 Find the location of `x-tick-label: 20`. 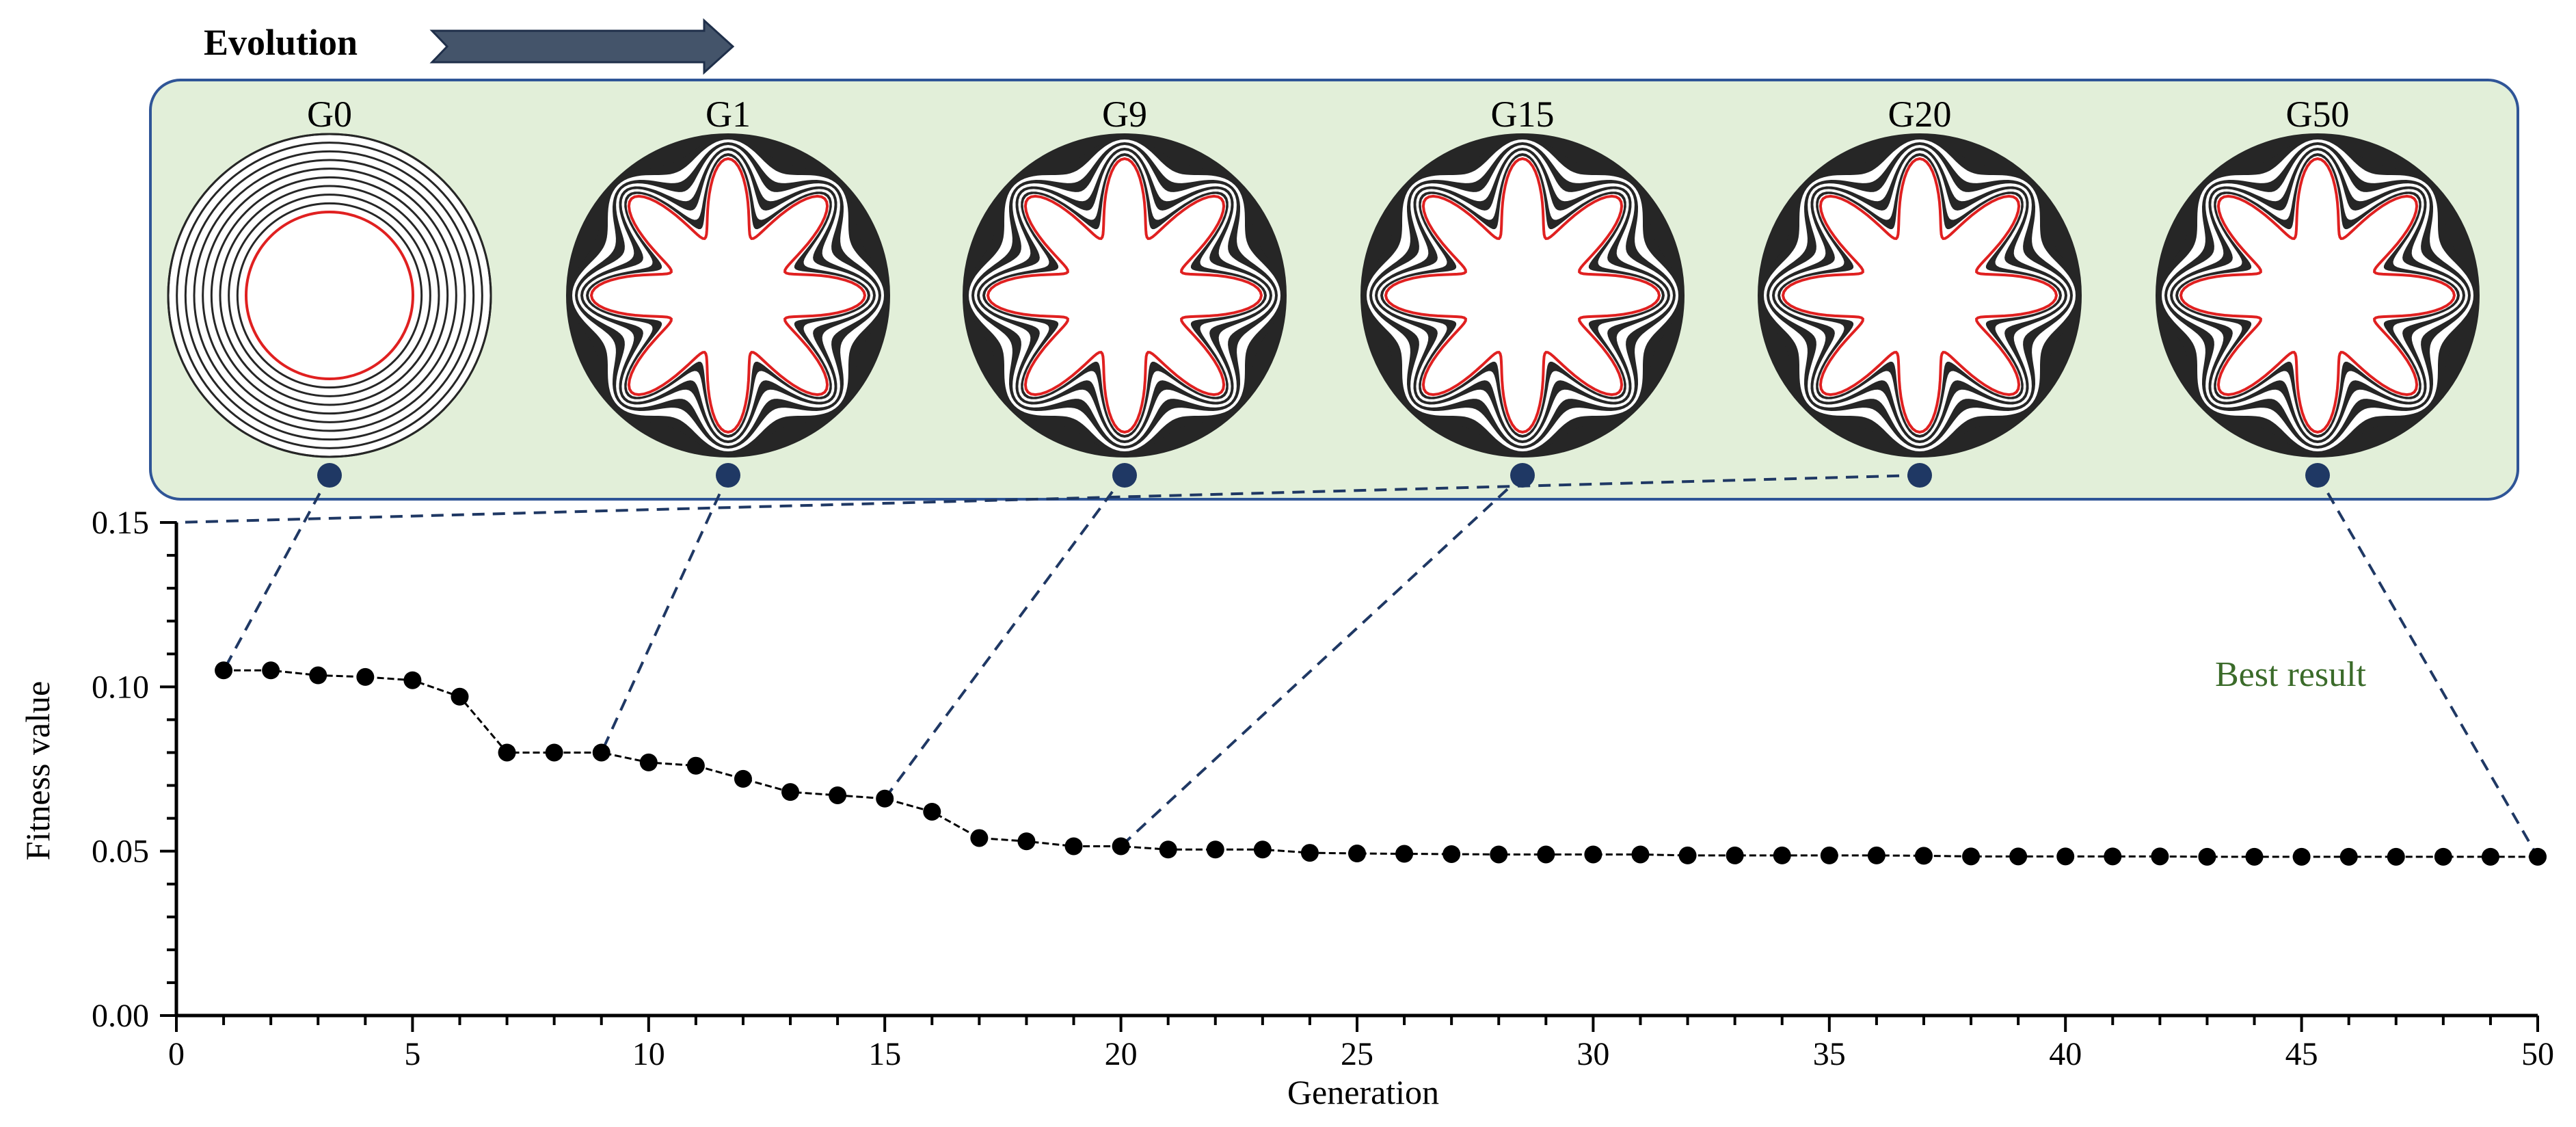

x-tick-label: 20 is located at coordinates (1121, 1054).